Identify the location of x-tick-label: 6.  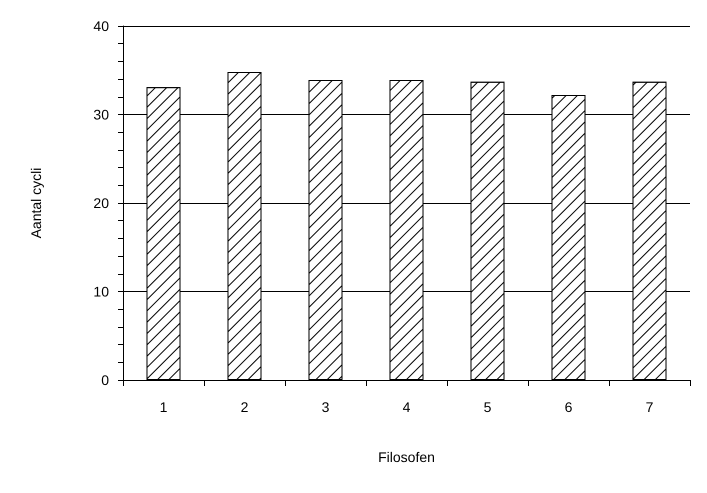
(568, 407).